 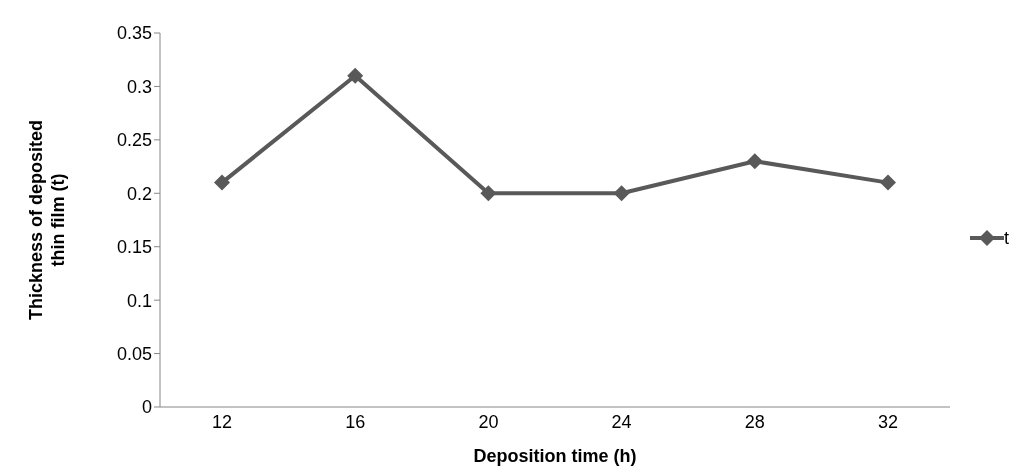 What do you see at coordinates (1006, 238) in the screenshot?
I see `legend-label: t` at bounding box center [1006, 238].